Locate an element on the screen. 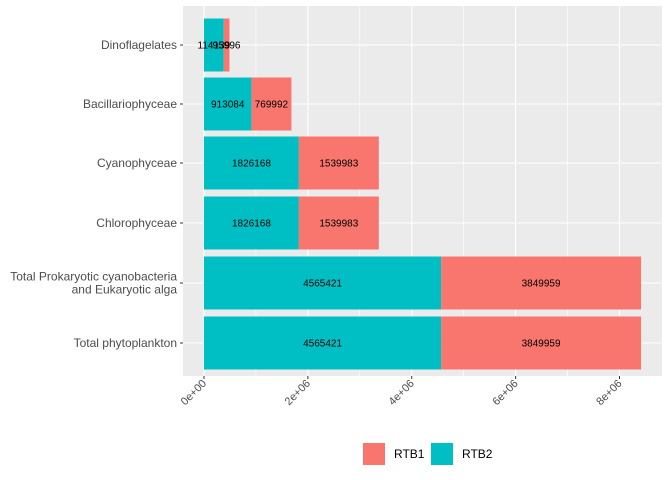  data-label-rtb2: 114139 is located at coordinates (214, 46).